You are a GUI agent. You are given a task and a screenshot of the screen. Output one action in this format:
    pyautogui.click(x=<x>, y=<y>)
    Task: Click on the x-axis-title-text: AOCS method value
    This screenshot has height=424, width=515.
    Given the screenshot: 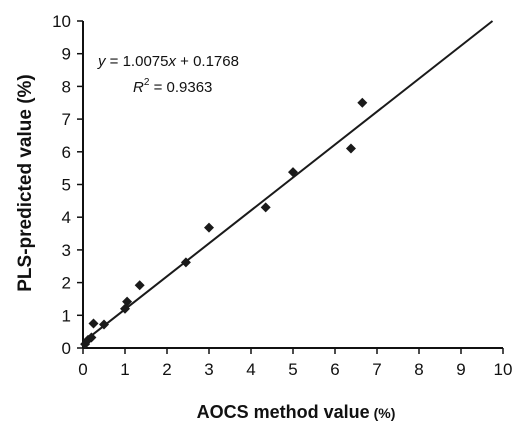 What is the action you would take?
    pyautogui.click(x=283, y=412)
    